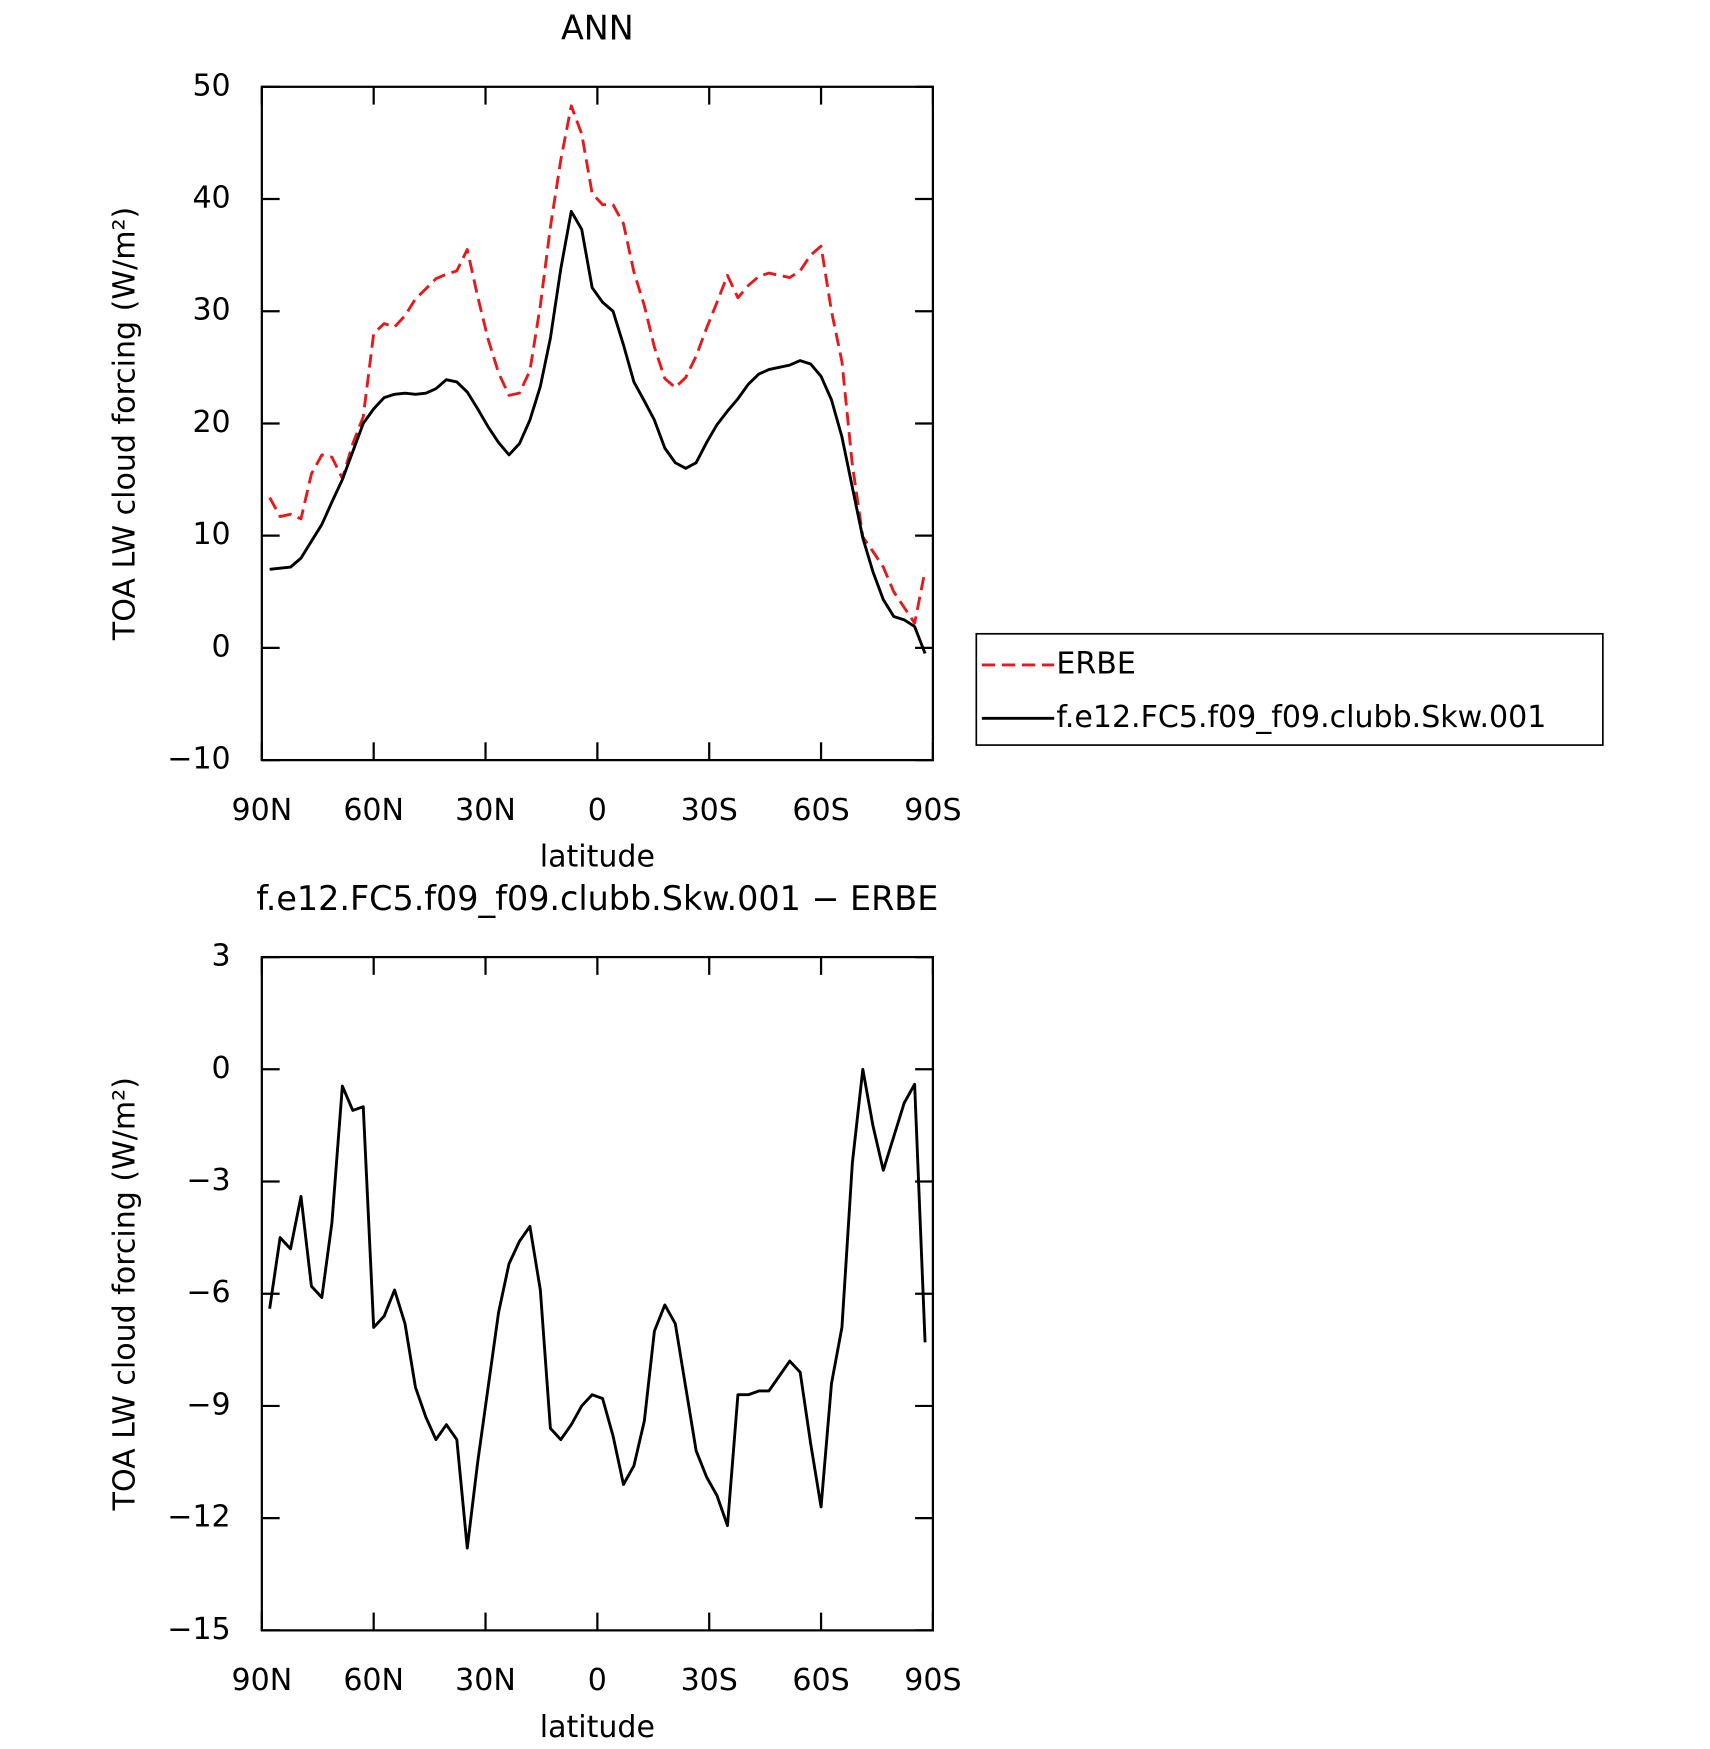 The image size is (1710, 1749). Describe the element at coordinates (597, 28) in the screenshot. I see `chart-title: ANN` at that location.